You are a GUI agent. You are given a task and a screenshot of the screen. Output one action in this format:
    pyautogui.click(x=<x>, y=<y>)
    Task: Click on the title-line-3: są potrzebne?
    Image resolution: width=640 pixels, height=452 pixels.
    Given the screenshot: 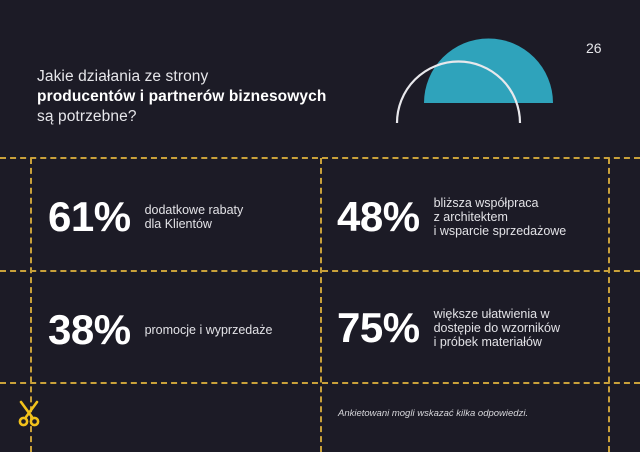 What is the action you would take?
    pyautogui.click(x=87, y=116)
    